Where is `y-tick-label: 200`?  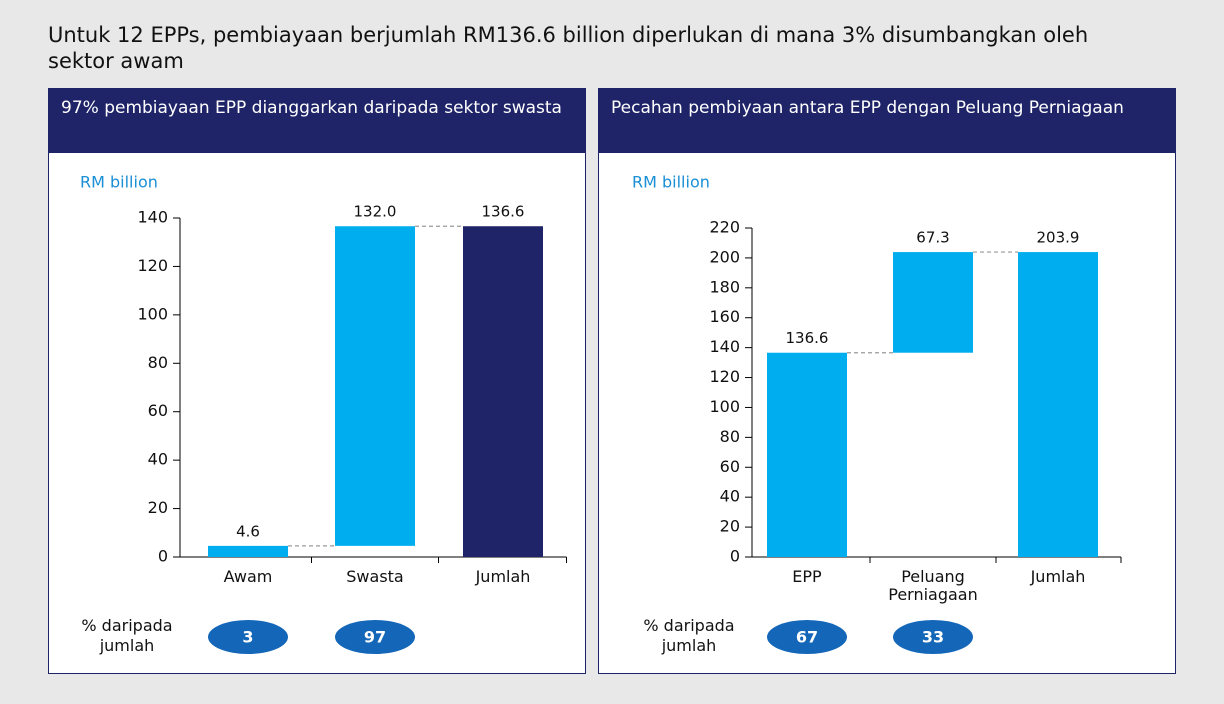
y-tick-label: 200 is located at coordinates (724, 256).